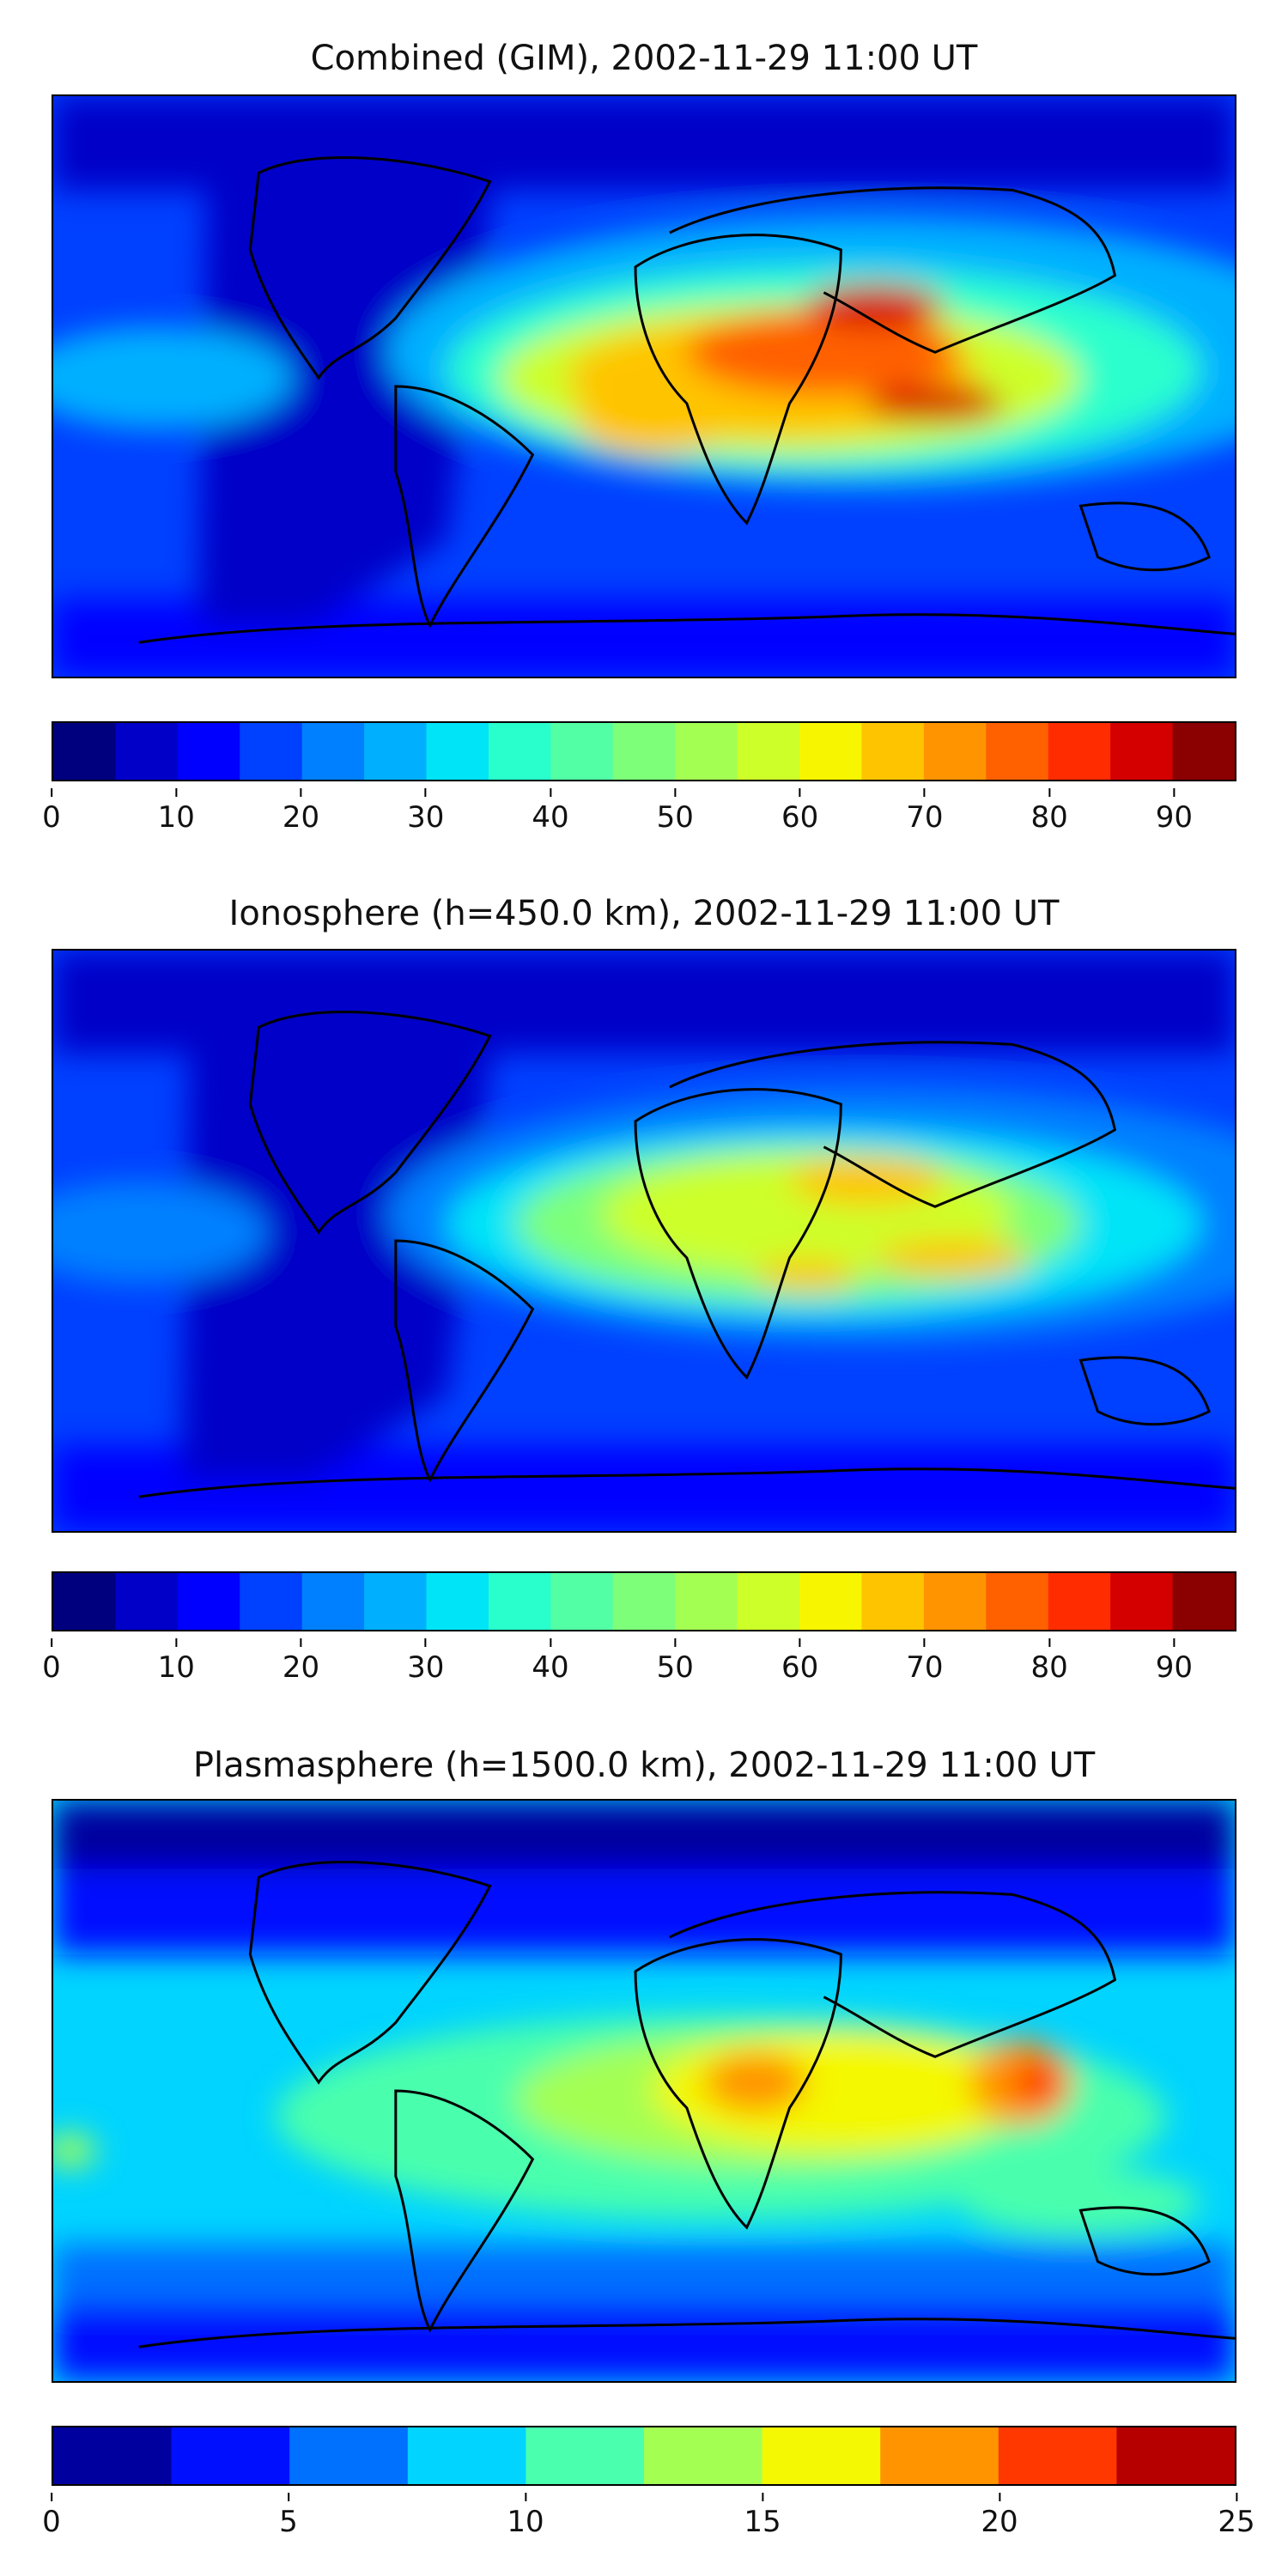  I want to click on colorbar-tick-label: 15, so click(762, 2522).